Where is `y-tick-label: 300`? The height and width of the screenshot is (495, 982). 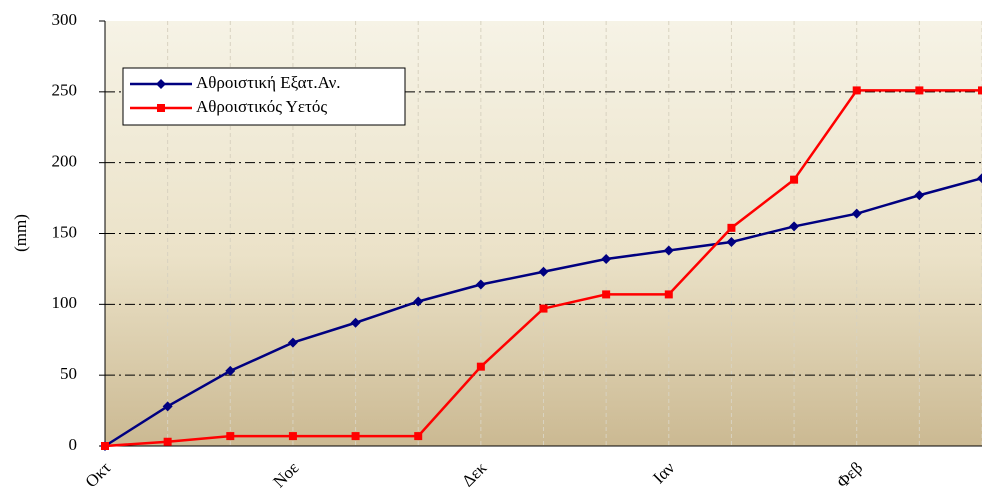
y-tick-label: 300 is located at coordinates (65, 19).